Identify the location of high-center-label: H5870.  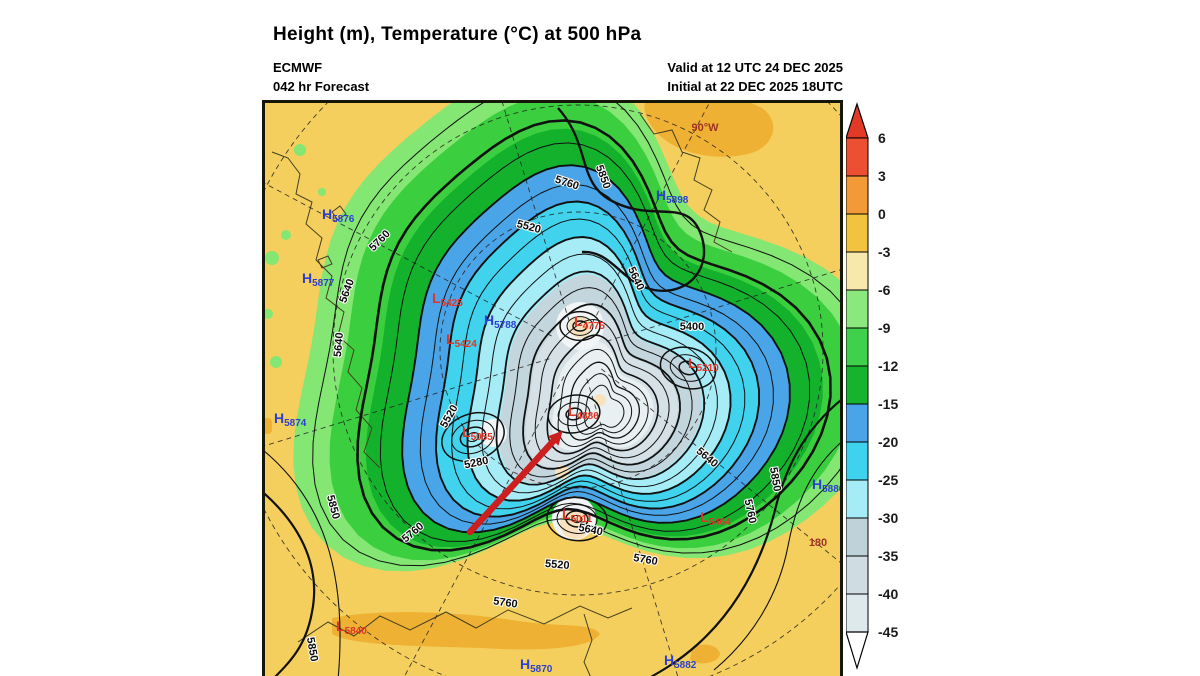
(536, 665).